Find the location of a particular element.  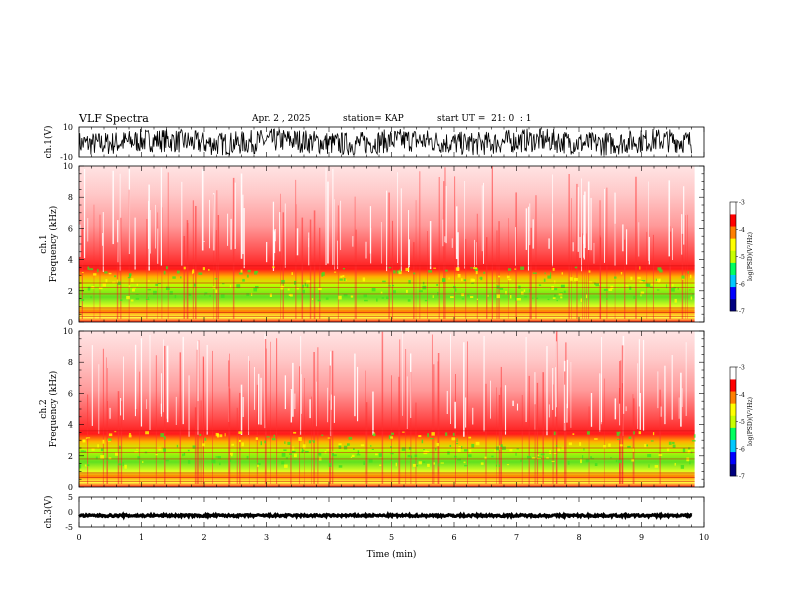

xtick-9: 9 is located at coordinates (641, 537).